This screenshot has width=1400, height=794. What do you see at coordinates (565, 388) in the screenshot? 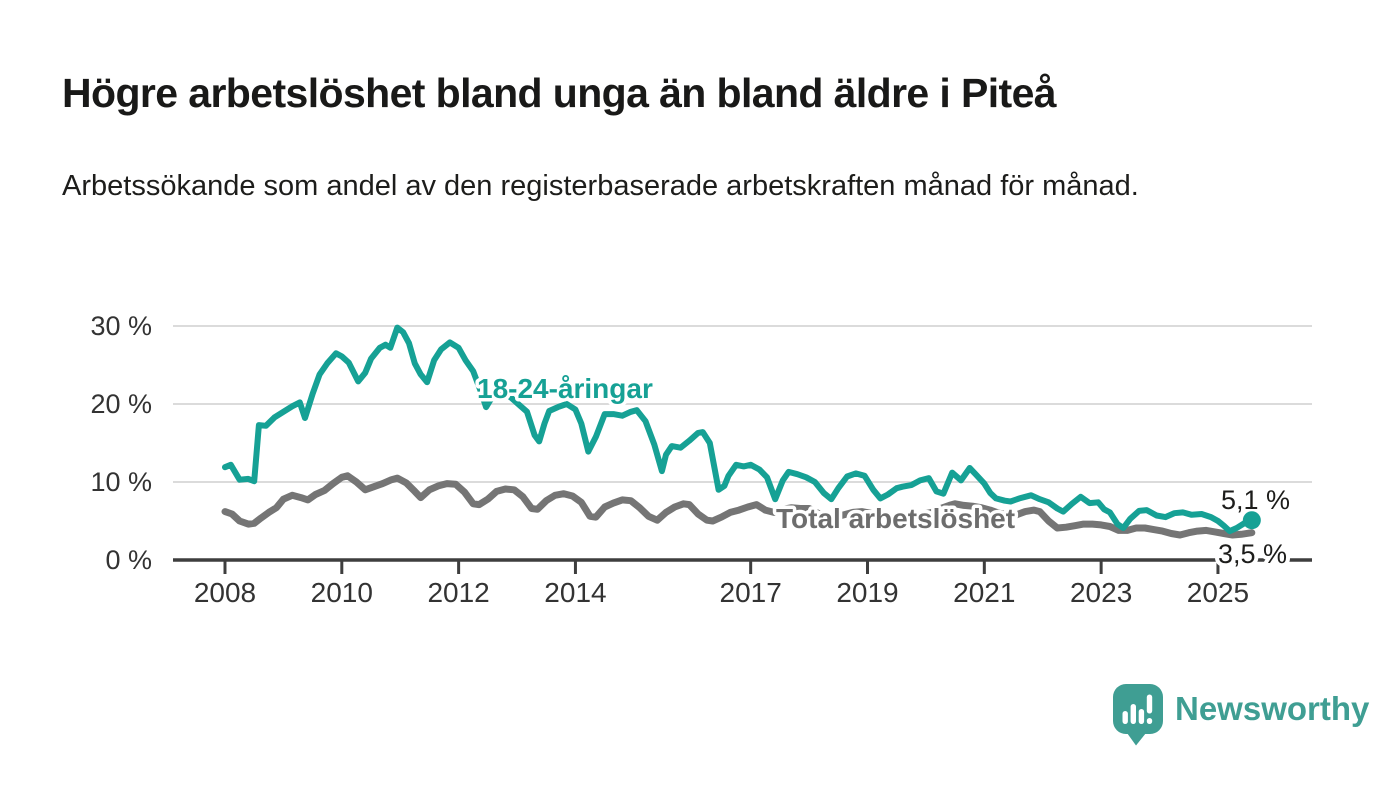
I see `series-label-youth: 18-24-åringar` at bounding box center [565, 388].